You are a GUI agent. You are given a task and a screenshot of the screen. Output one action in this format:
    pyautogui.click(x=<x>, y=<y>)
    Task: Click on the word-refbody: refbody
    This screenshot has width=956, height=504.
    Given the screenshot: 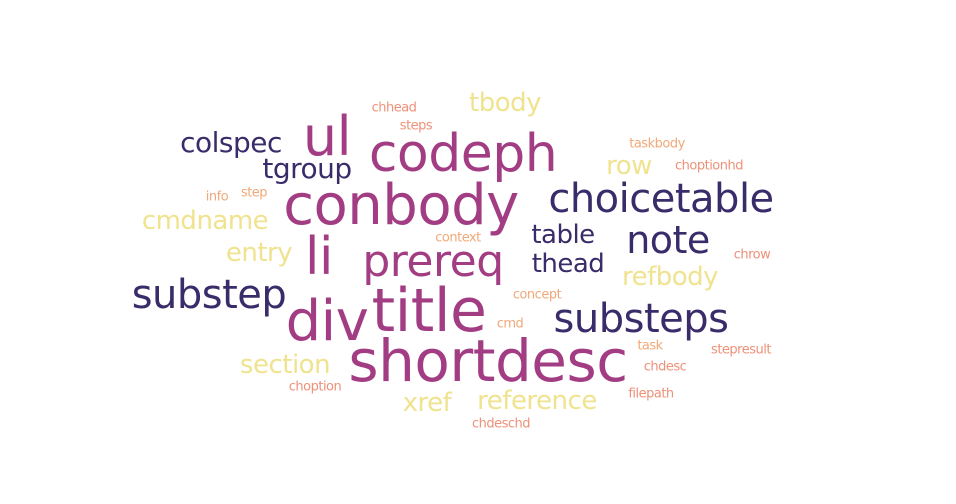 What is the action you would take?
    pyautogui.click(x=670, y=277)
    